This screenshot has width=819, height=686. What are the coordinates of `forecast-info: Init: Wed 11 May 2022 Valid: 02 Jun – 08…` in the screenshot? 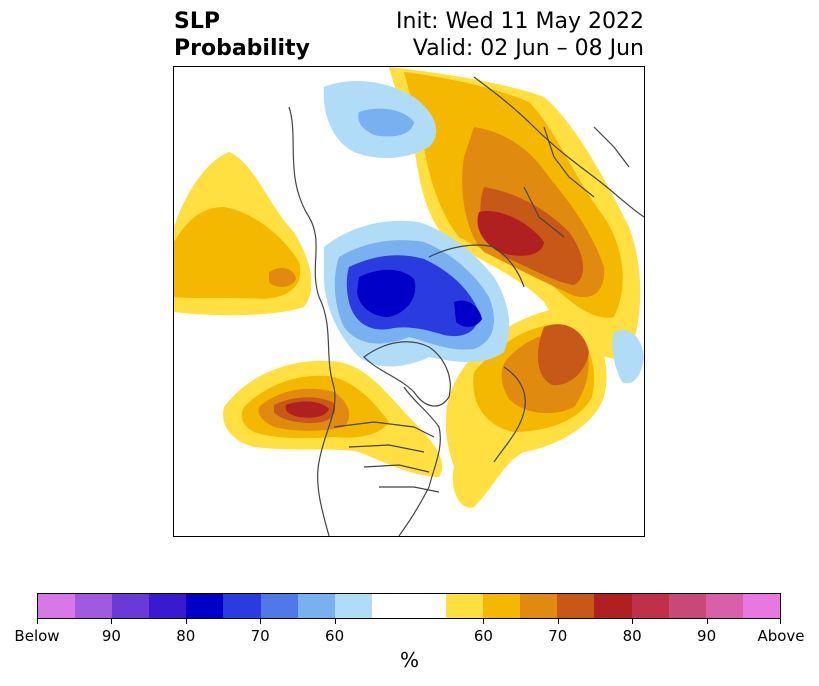 It's located at (520, 35).